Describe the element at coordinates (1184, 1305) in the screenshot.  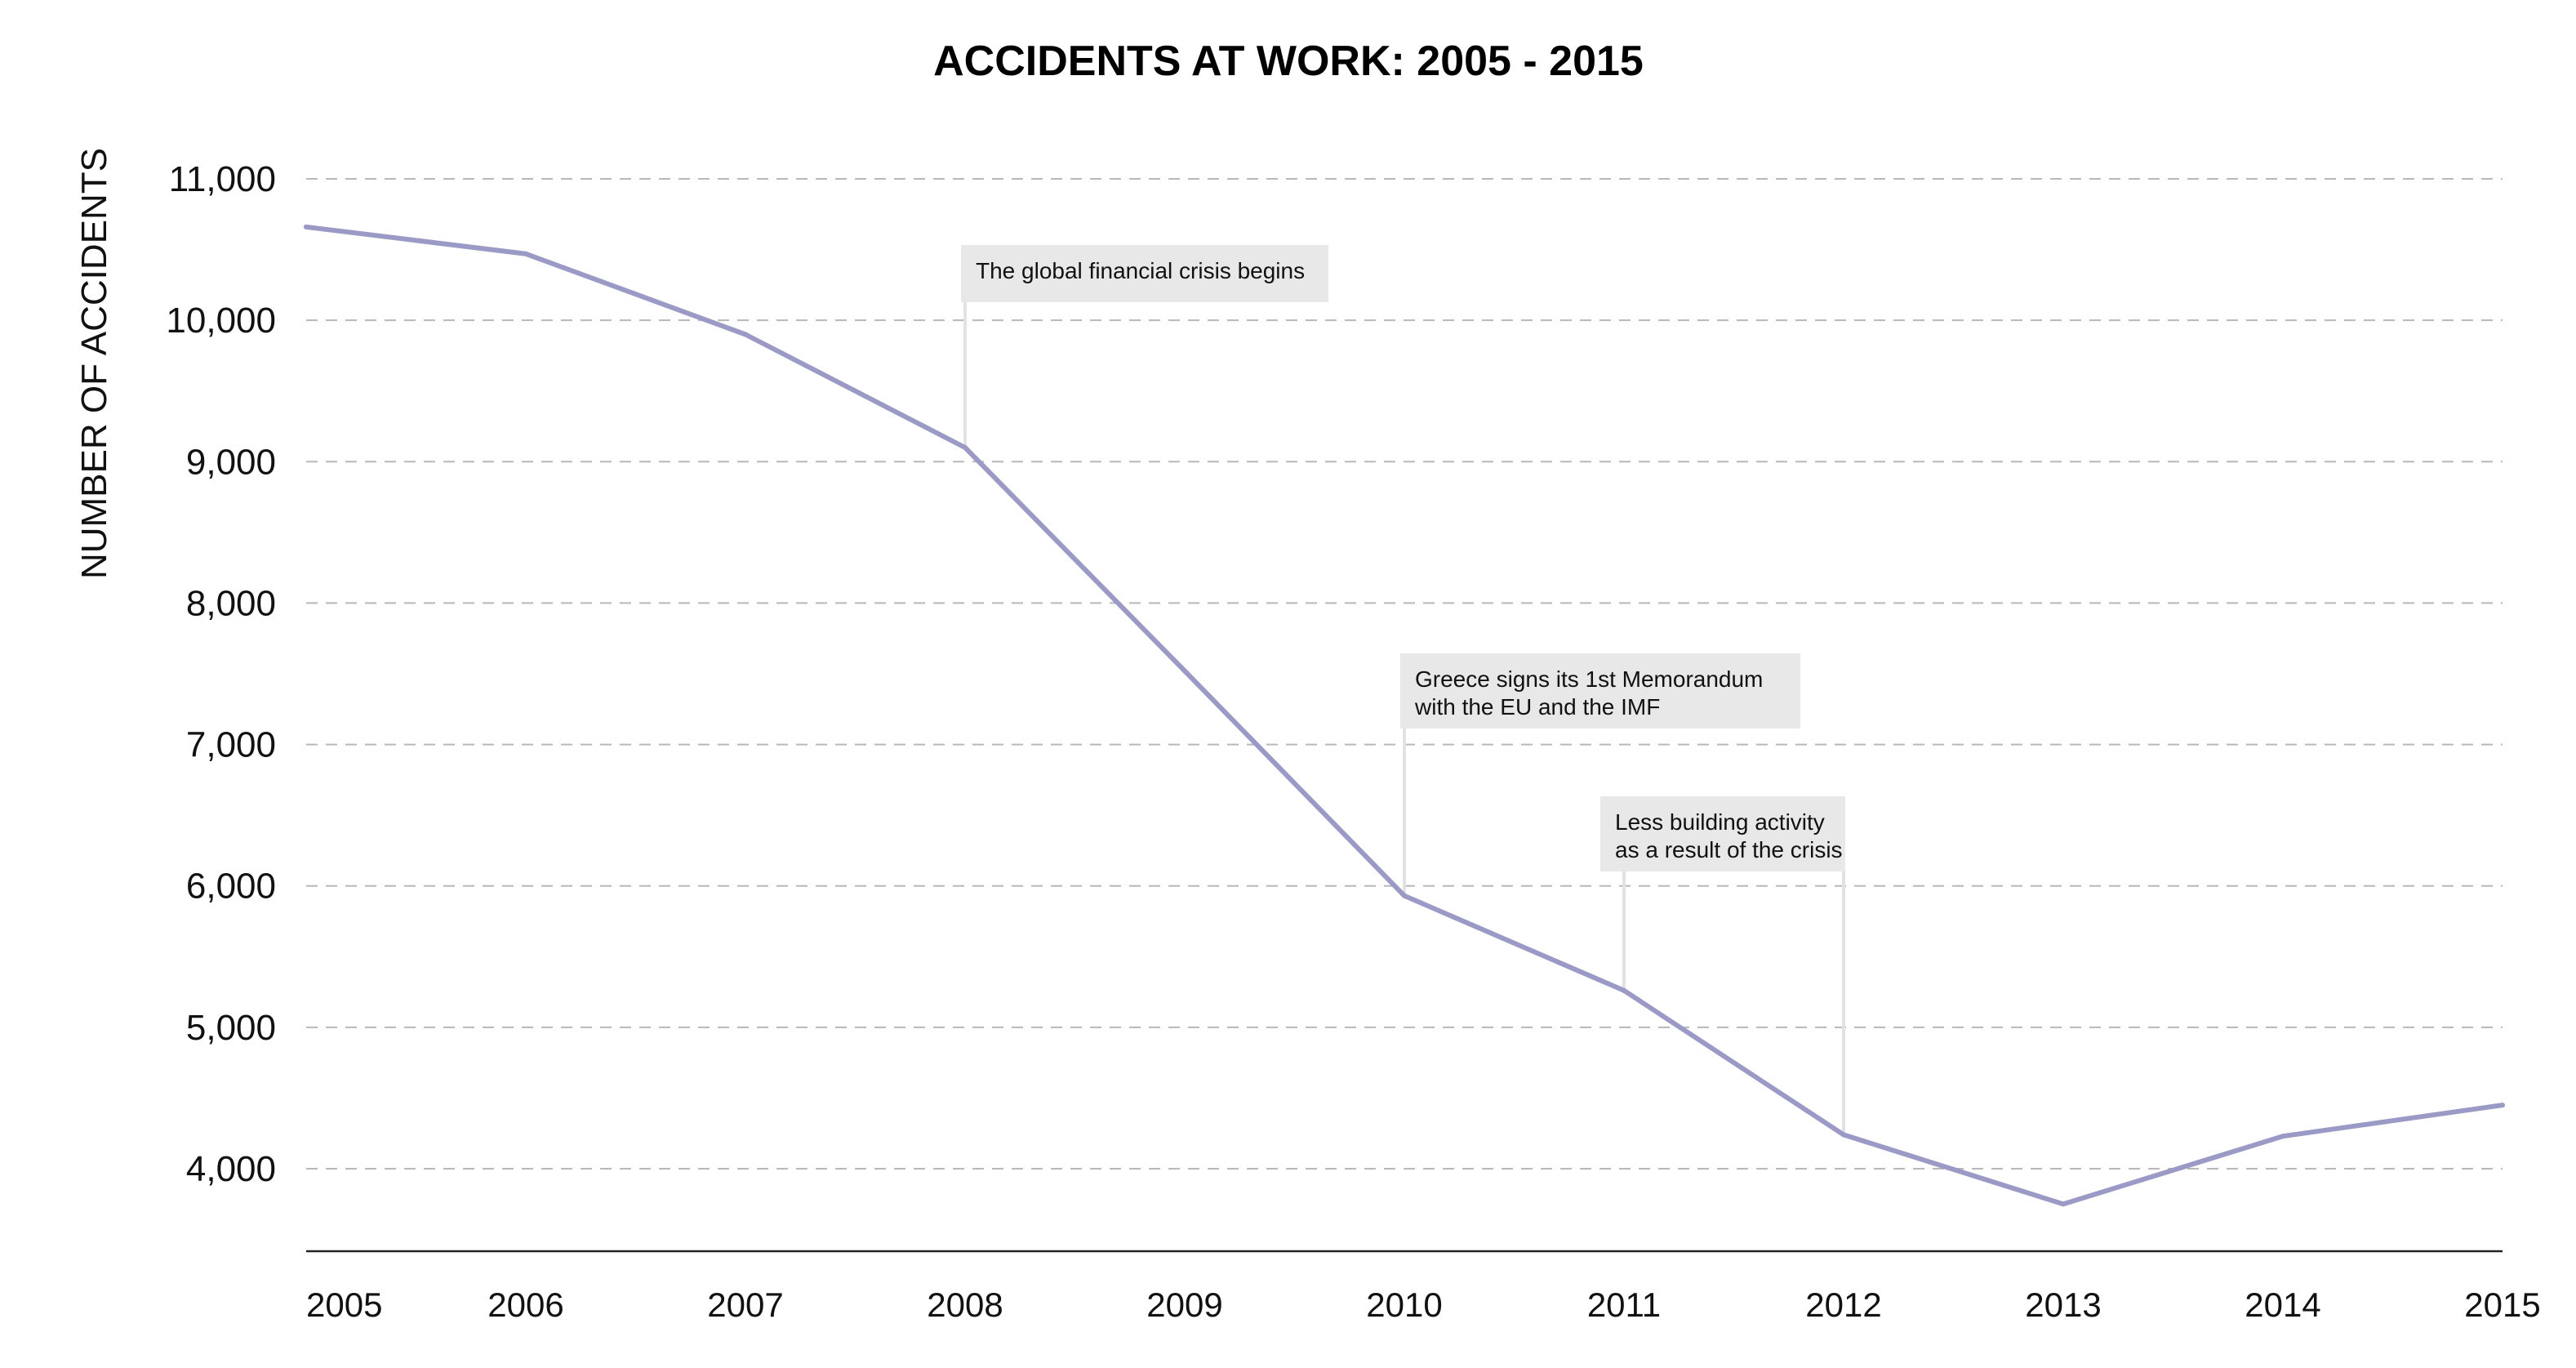
I see `x-tick-label: 2009` at that location.